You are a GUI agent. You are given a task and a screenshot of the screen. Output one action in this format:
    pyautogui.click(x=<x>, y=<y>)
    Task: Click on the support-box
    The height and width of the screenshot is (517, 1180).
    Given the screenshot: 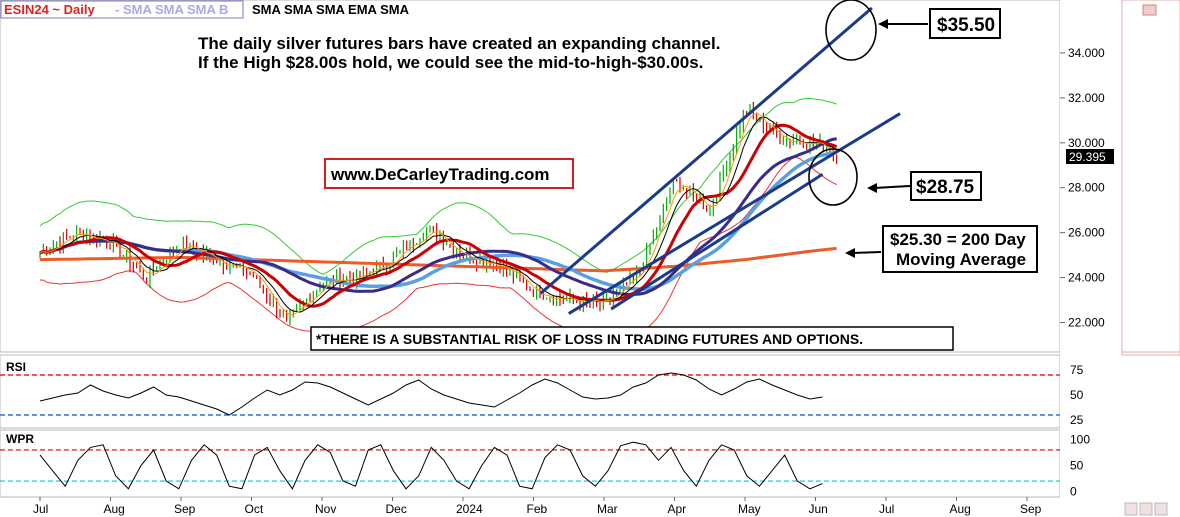 What is the action you would take?
    pyautogui.click(x=946, y=186)
    